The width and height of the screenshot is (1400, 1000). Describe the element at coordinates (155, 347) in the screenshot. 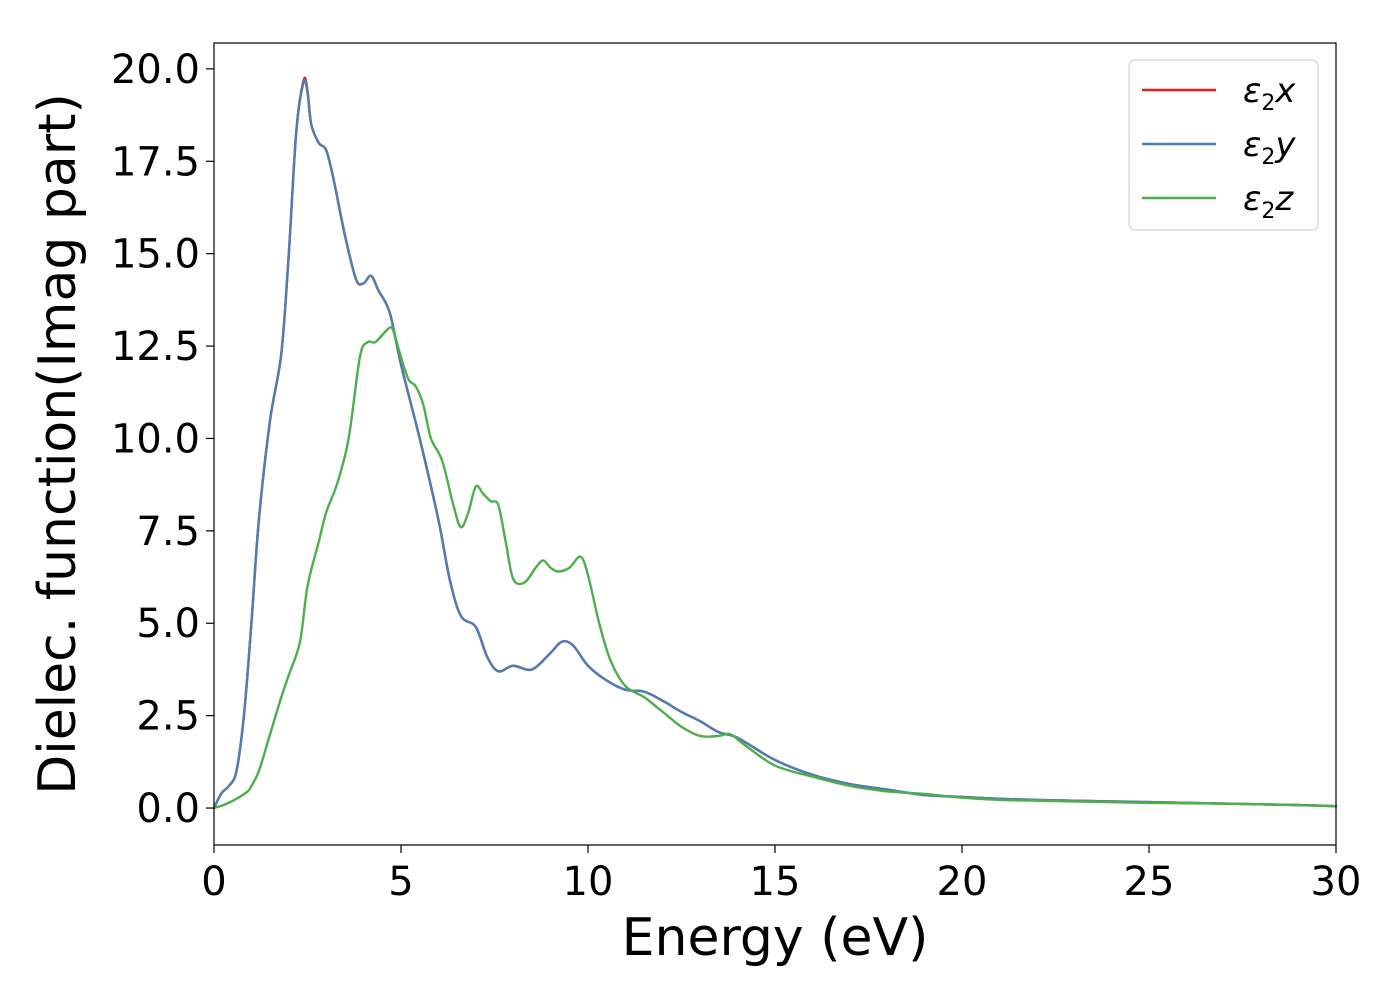

I see `y-tick-label: 12.5` at that location.